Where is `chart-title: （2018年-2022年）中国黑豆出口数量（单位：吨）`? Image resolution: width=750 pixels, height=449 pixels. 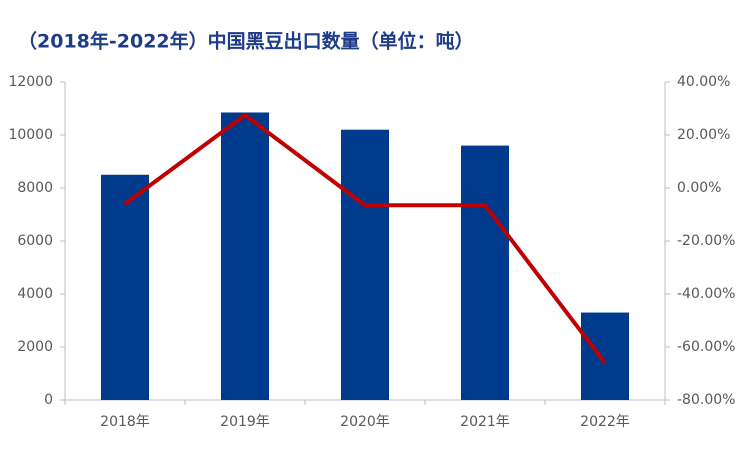 chart-title: （2018年-2022年）中国黑豆出口数量（单位：吨） is located at coordinates (246, 41).